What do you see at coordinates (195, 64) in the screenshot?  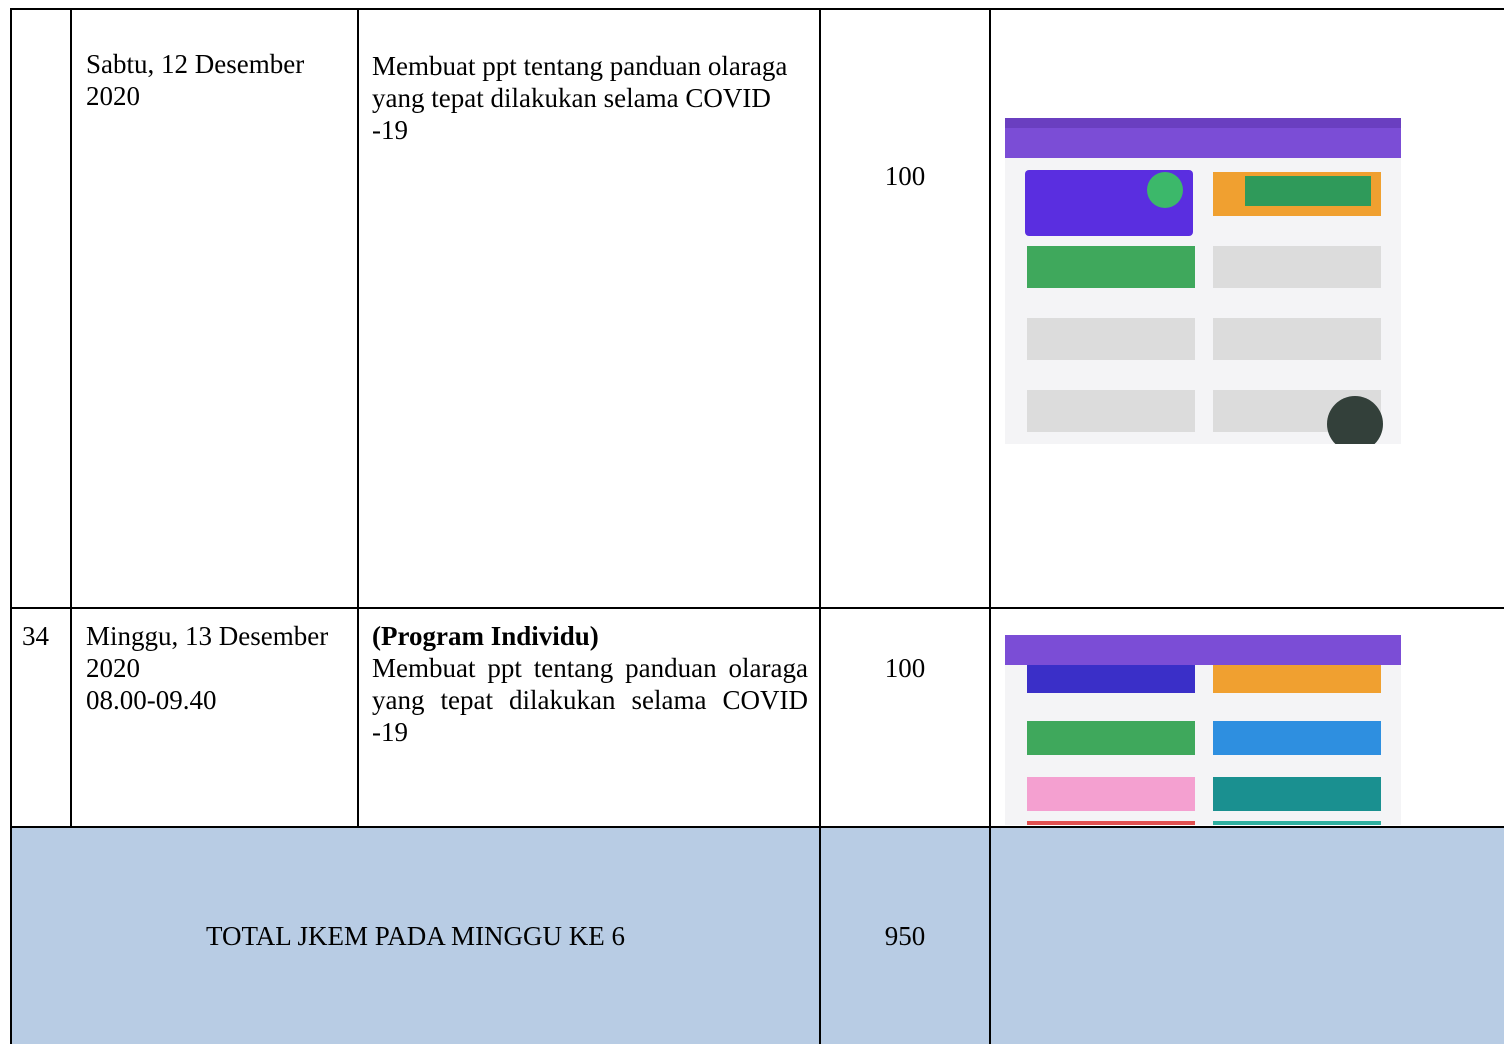 I see `date-line: Sabtu, 12 Desember` at bounding box center [195, 64].